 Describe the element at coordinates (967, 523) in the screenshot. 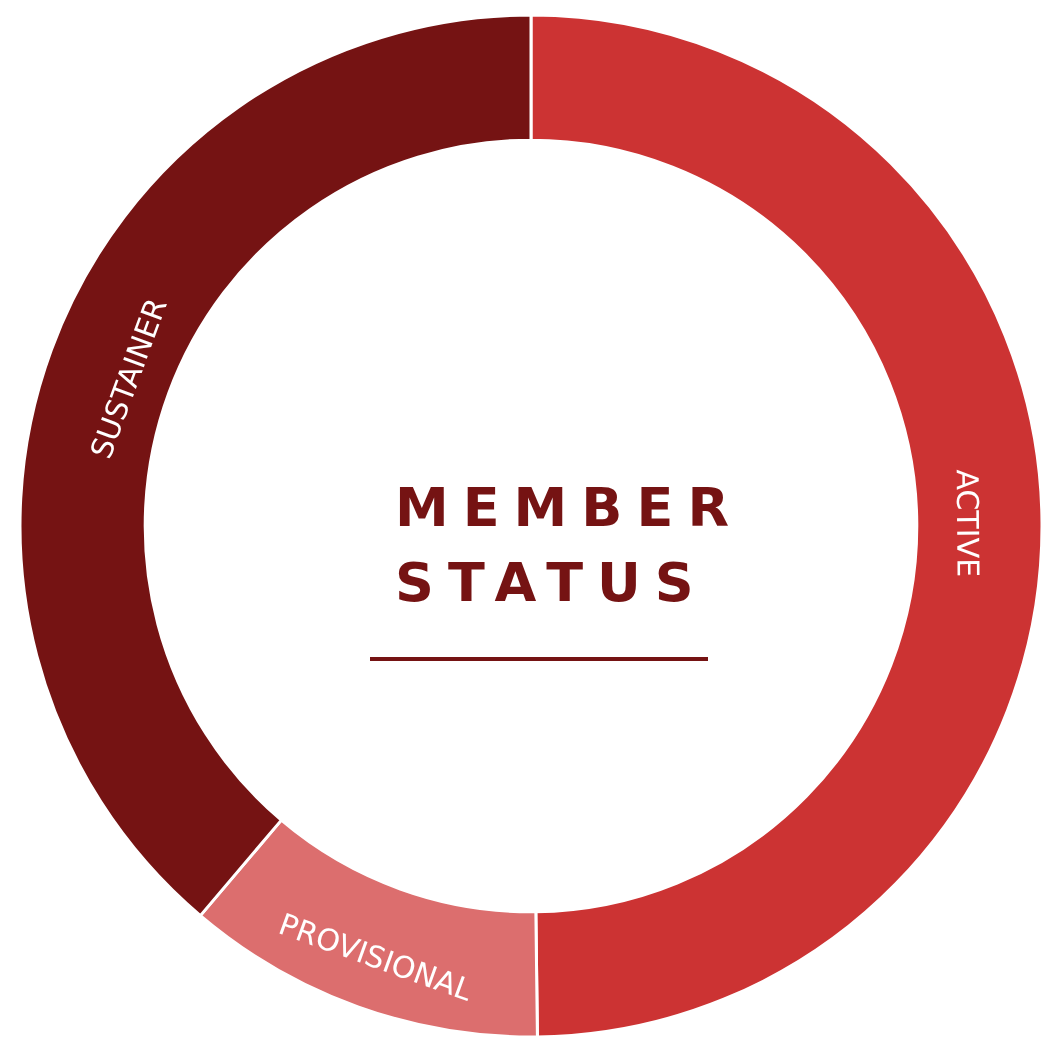

I see `slice-label: ACTIVE` at that location.